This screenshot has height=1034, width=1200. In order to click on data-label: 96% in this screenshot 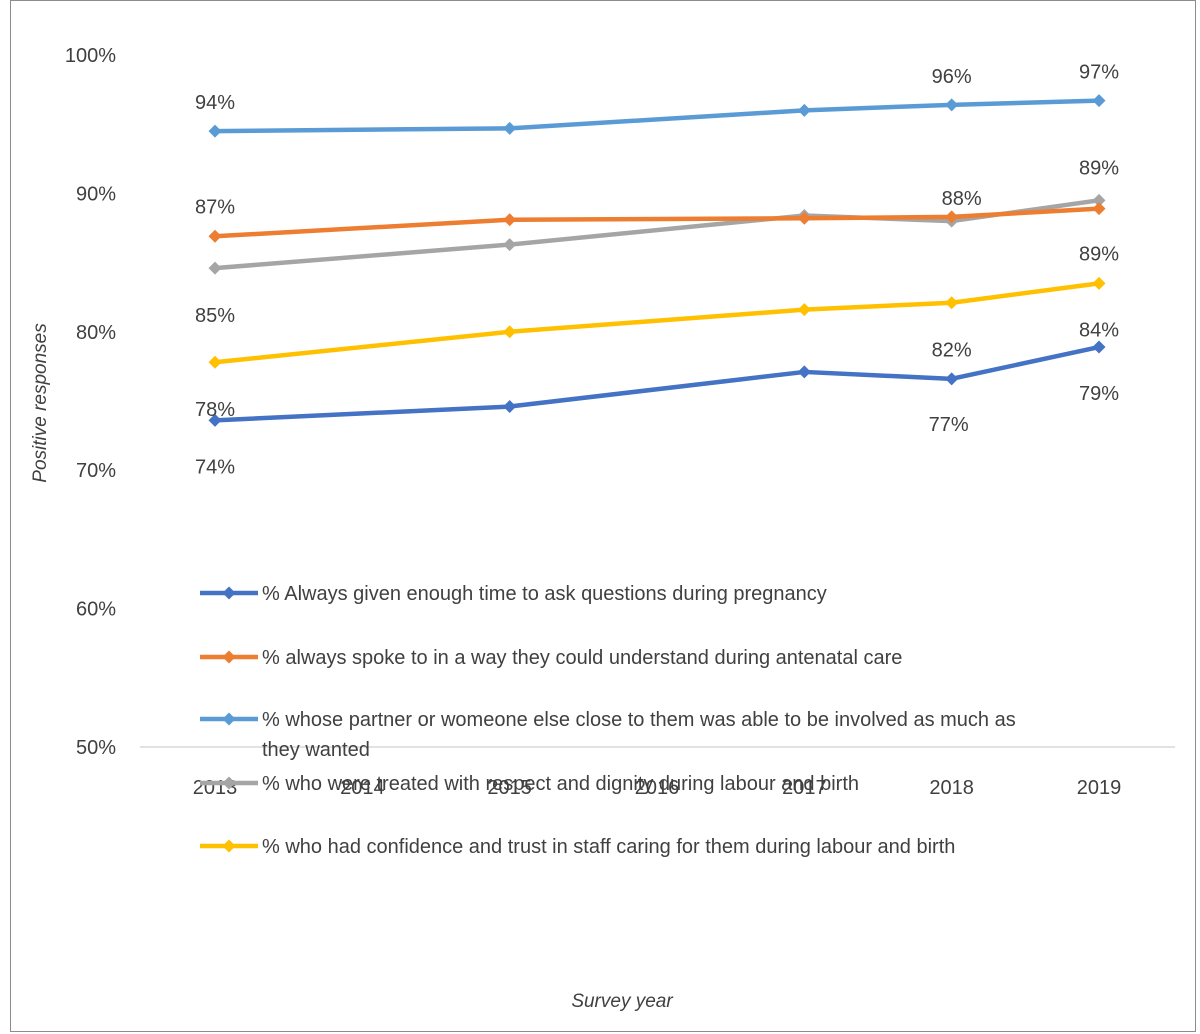, I will do `click(952, 77)`.